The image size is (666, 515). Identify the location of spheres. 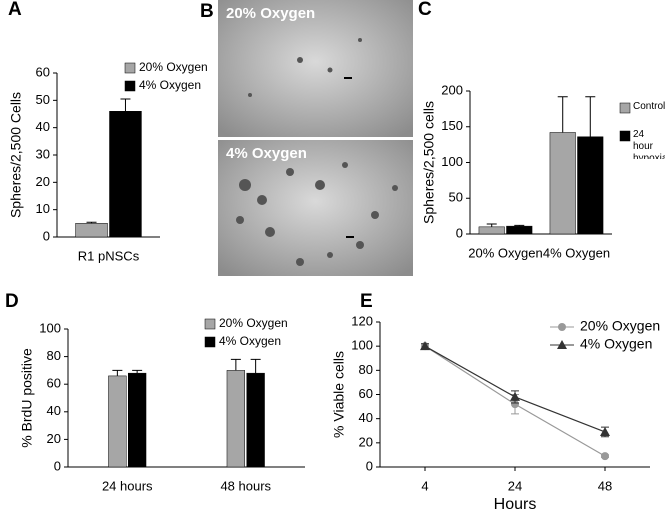
(317, 152).